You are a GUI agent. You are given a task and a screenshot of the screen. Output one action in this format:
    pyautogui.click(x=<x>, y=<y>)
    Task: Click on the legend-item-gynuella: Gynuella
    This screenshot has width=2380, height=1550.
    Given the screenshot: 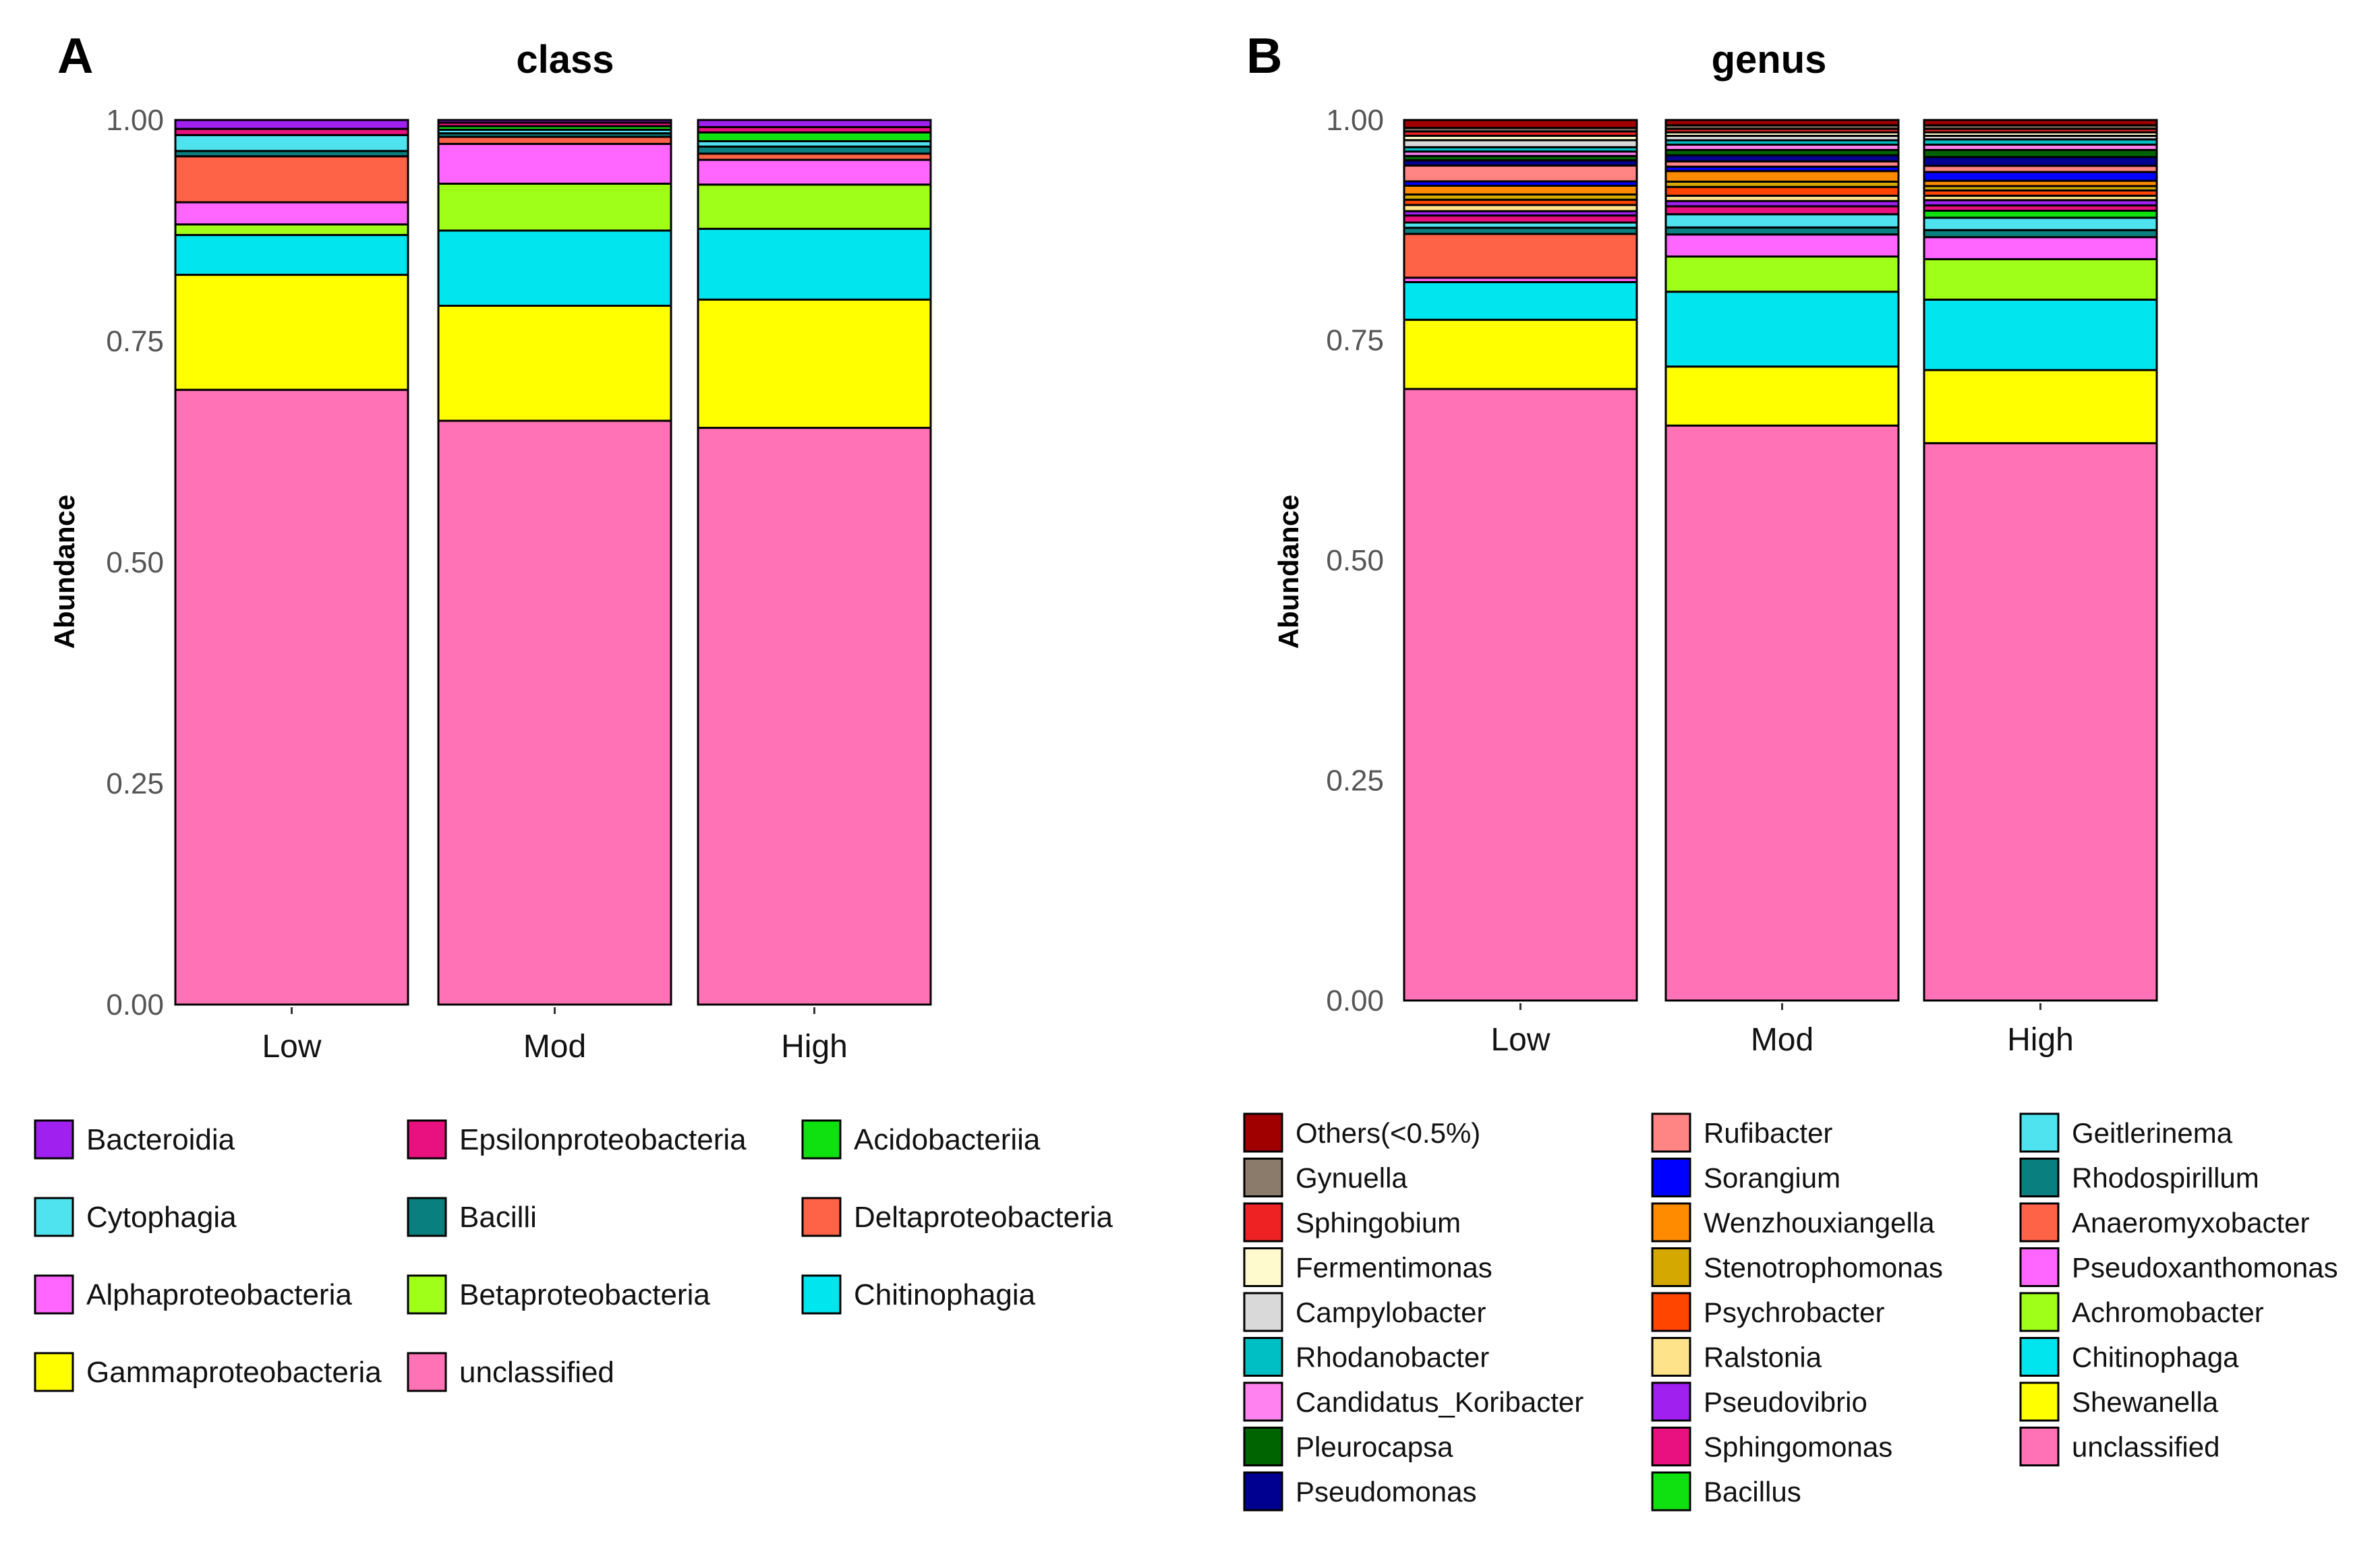 What is the action you would take?
    pyautogui.click(x=1325, y=1177)
    